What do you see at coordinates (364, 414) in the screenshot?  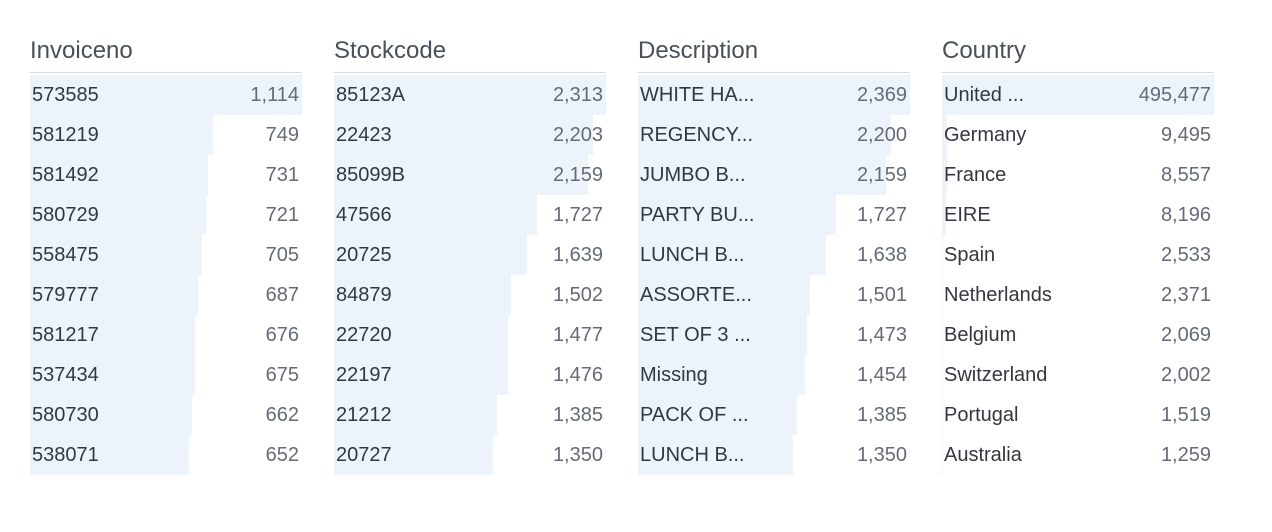 I see `value-label: 21212` at bounding box center [364, 414].